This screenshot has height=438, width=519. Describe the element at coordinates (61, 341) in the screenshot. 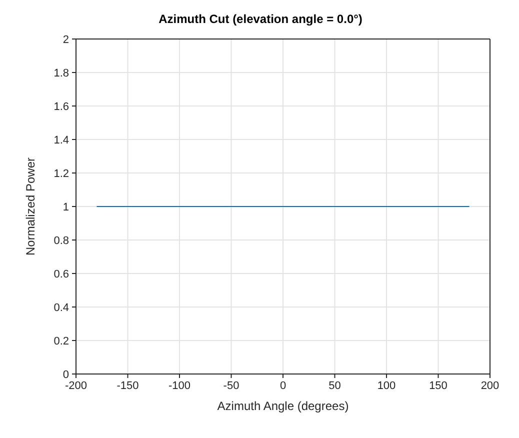

I see `y-tick-label: 0.2` at that location.